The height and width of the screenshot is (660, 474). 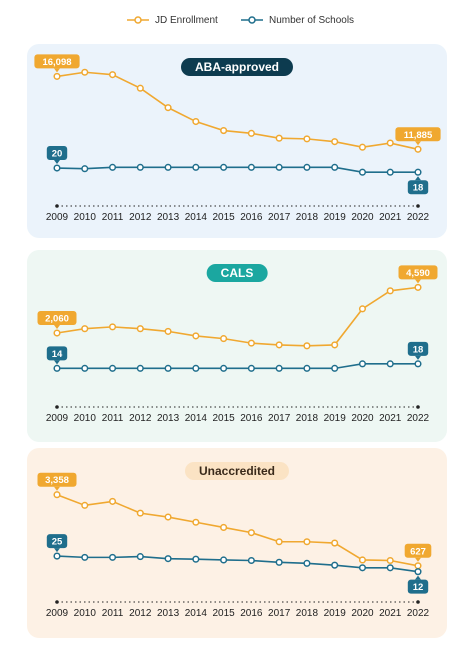 I want to click on svg-text: 25, so click(x=57, y=542).